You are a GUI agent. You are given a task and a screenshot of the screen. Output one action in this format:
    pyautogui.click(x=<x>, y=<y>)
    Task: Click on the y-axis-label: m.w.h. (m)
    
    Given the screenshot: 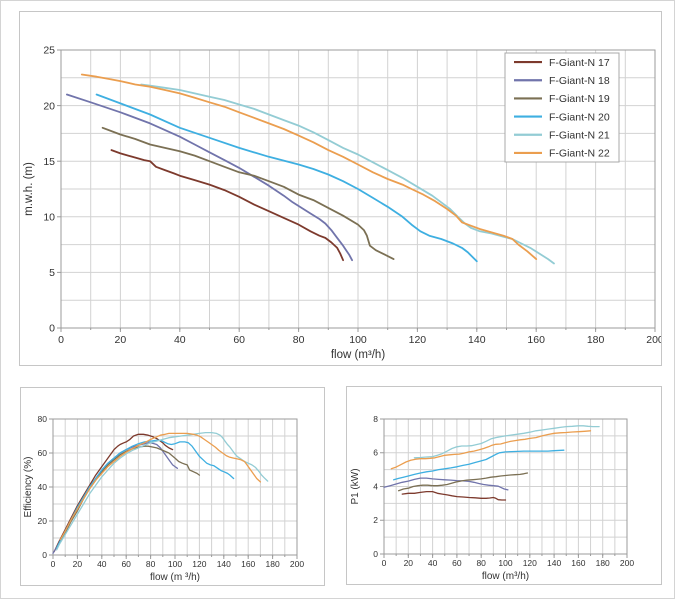 What is the action you would take?
    pyautogui.click(x=29, y=189)
    